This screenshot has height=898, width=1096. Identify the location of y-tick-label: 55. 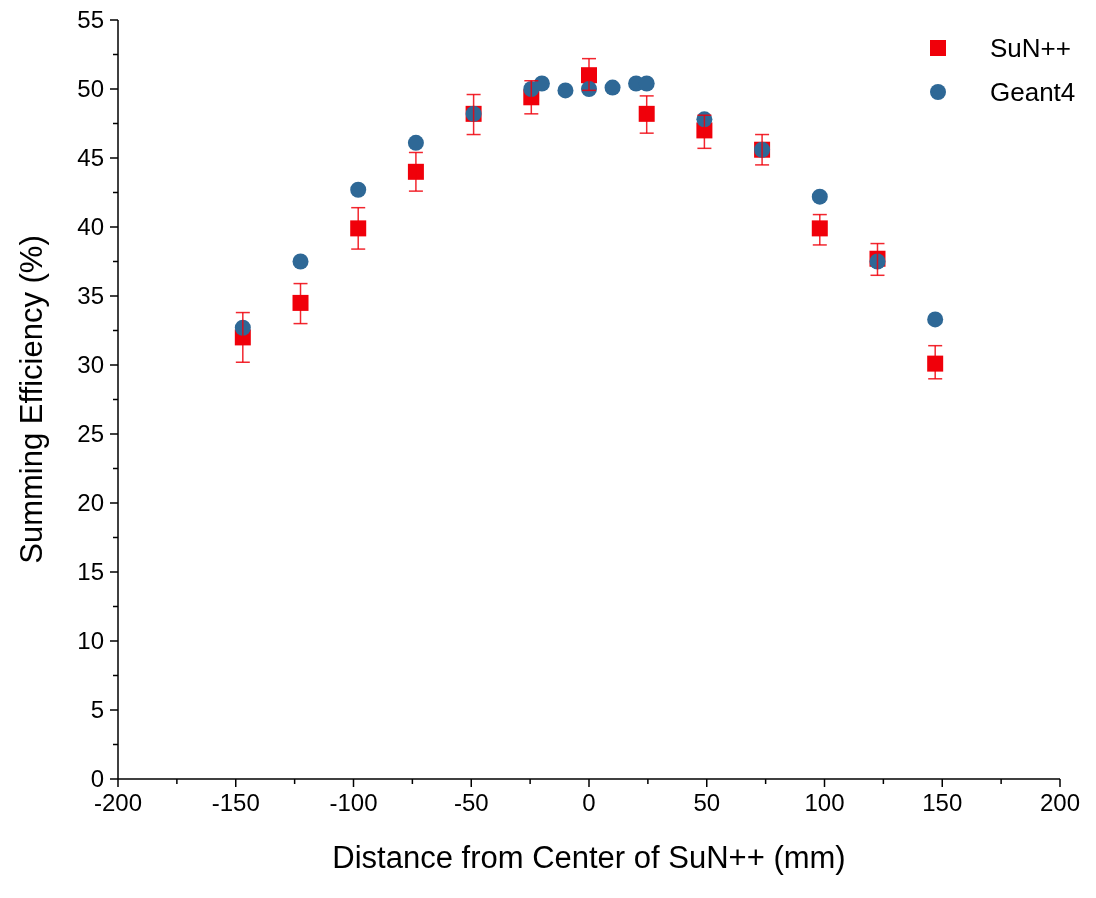
(90, 20).